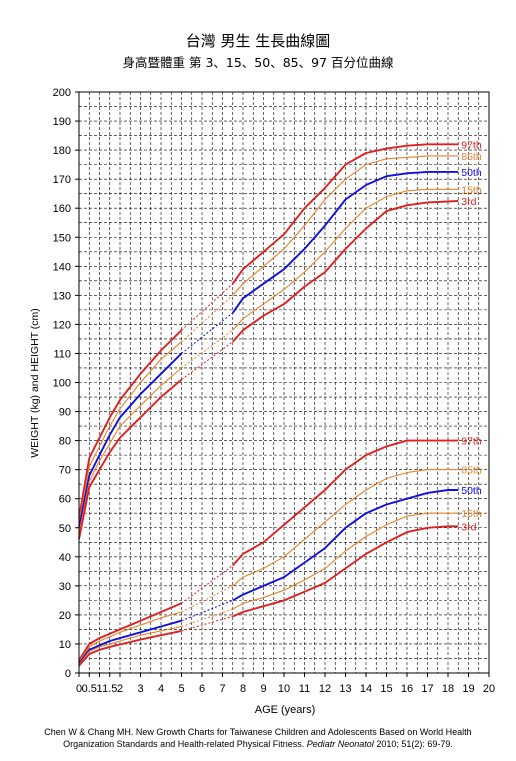  I want to click on y-tick-label: 100, so click(62, 384).